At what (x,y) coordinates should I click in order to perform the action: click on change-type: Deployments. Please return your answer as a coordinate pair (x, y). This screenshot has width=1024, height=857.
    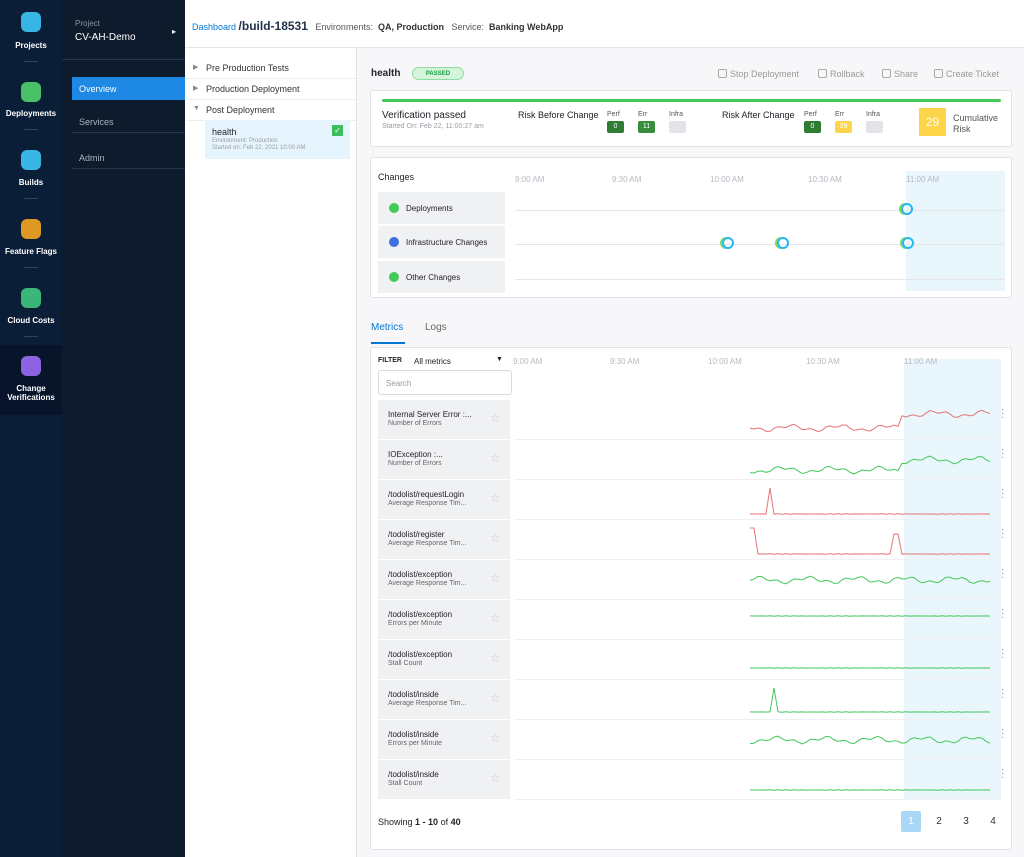
    Looking at the image, I should click on (429, 208).